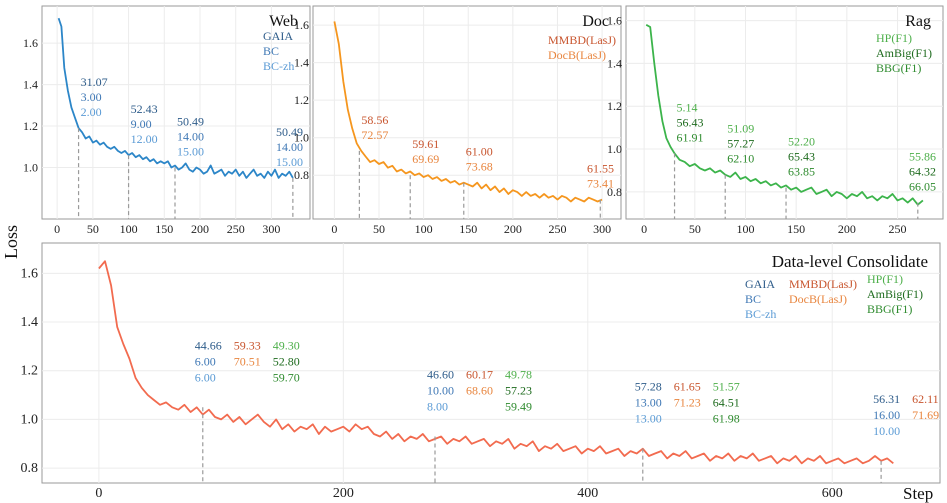  Describe the element at coordinates (760, 314) in the screenshot. I see `legend-label: BC-zh` at that location.